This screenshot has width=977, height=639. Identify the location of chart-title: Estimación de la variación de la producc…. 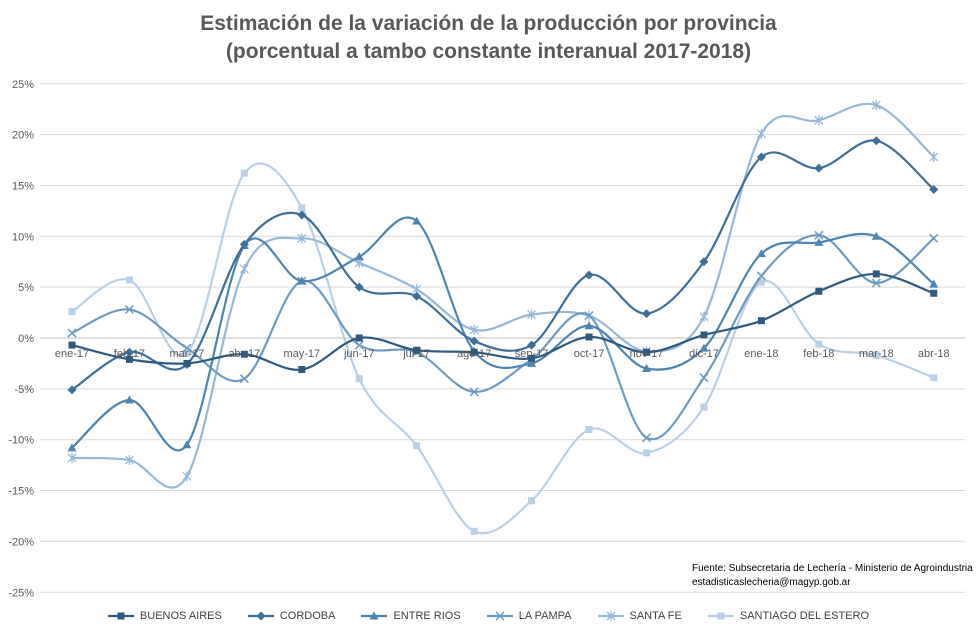
(488, 38).